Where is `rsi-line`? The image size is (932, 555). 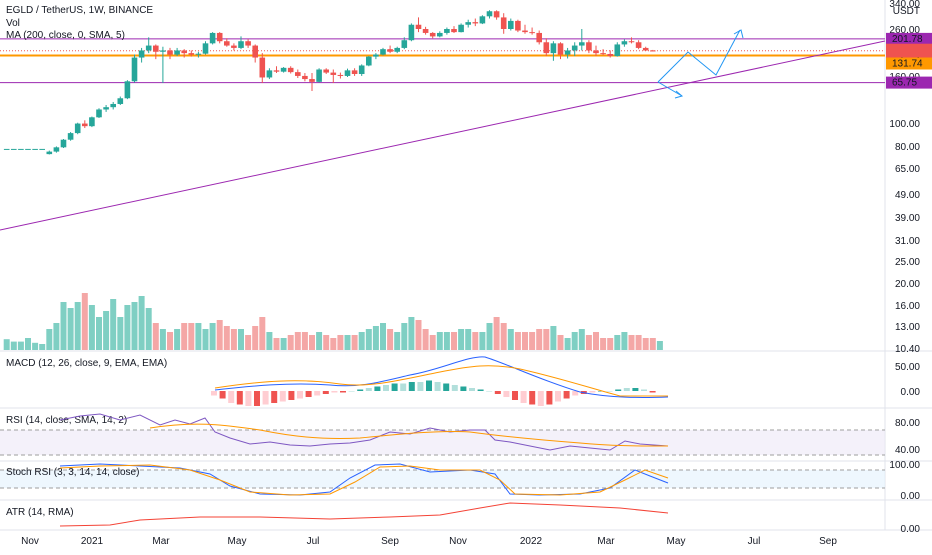 rsi-line is located at coordinates (364, 432).